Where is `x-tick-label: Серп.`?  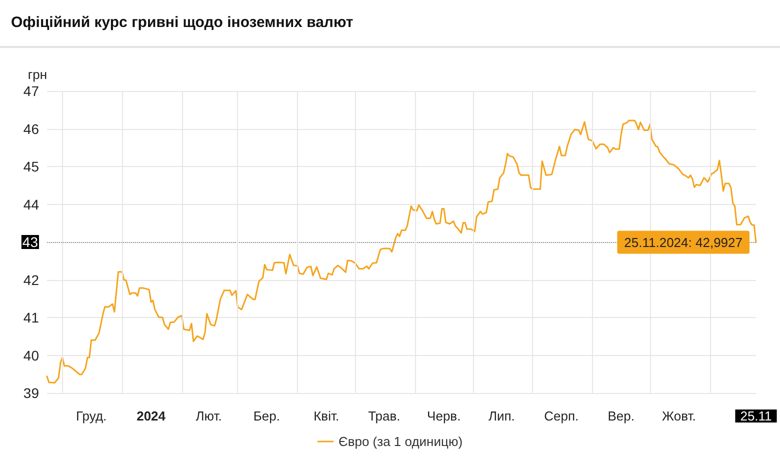 x-tick-label: Серп. is located at coordinates (561, 416).